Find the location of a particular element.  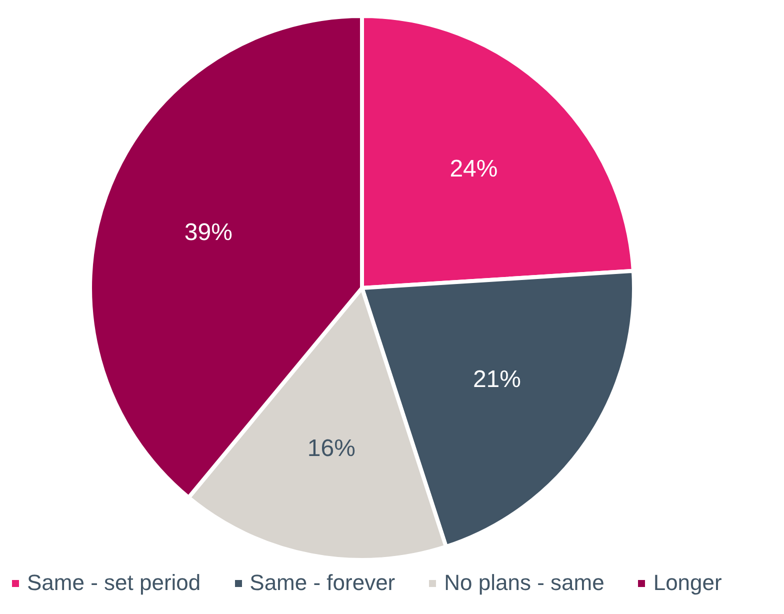

data-label: 24% is located at coordinates (474, 169).